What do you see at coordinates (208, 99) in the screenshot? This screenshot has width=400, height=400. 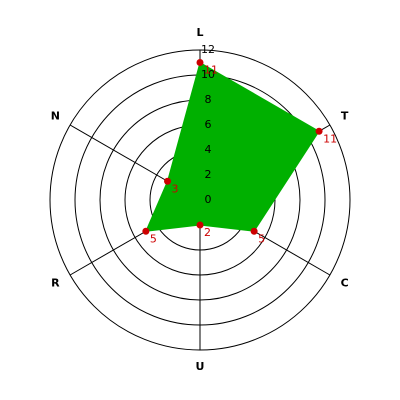 I see `ring-label: 8` at bounding box center [208, 99].